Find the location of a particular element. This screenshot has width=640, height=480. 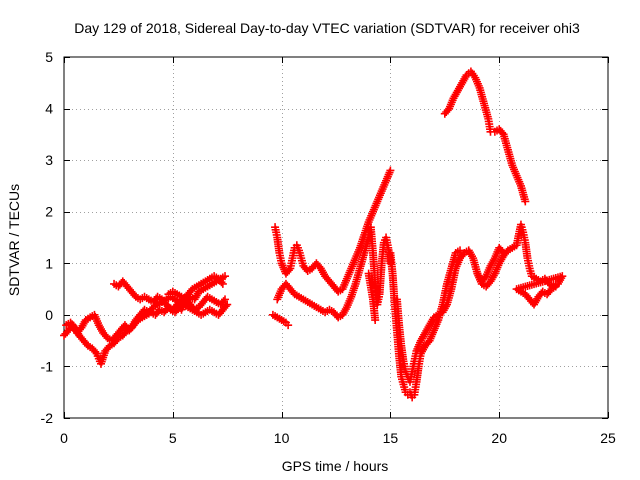

y-tick-label: -1 is located at coordinates (47, 366).